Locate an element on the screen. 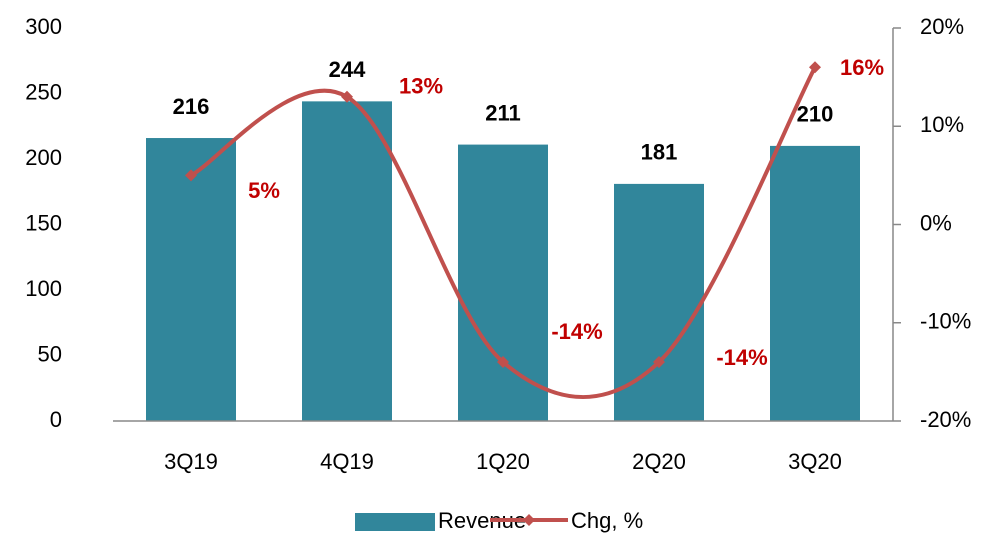  y-tick-label: 250 is located at coordinates (43, 91).